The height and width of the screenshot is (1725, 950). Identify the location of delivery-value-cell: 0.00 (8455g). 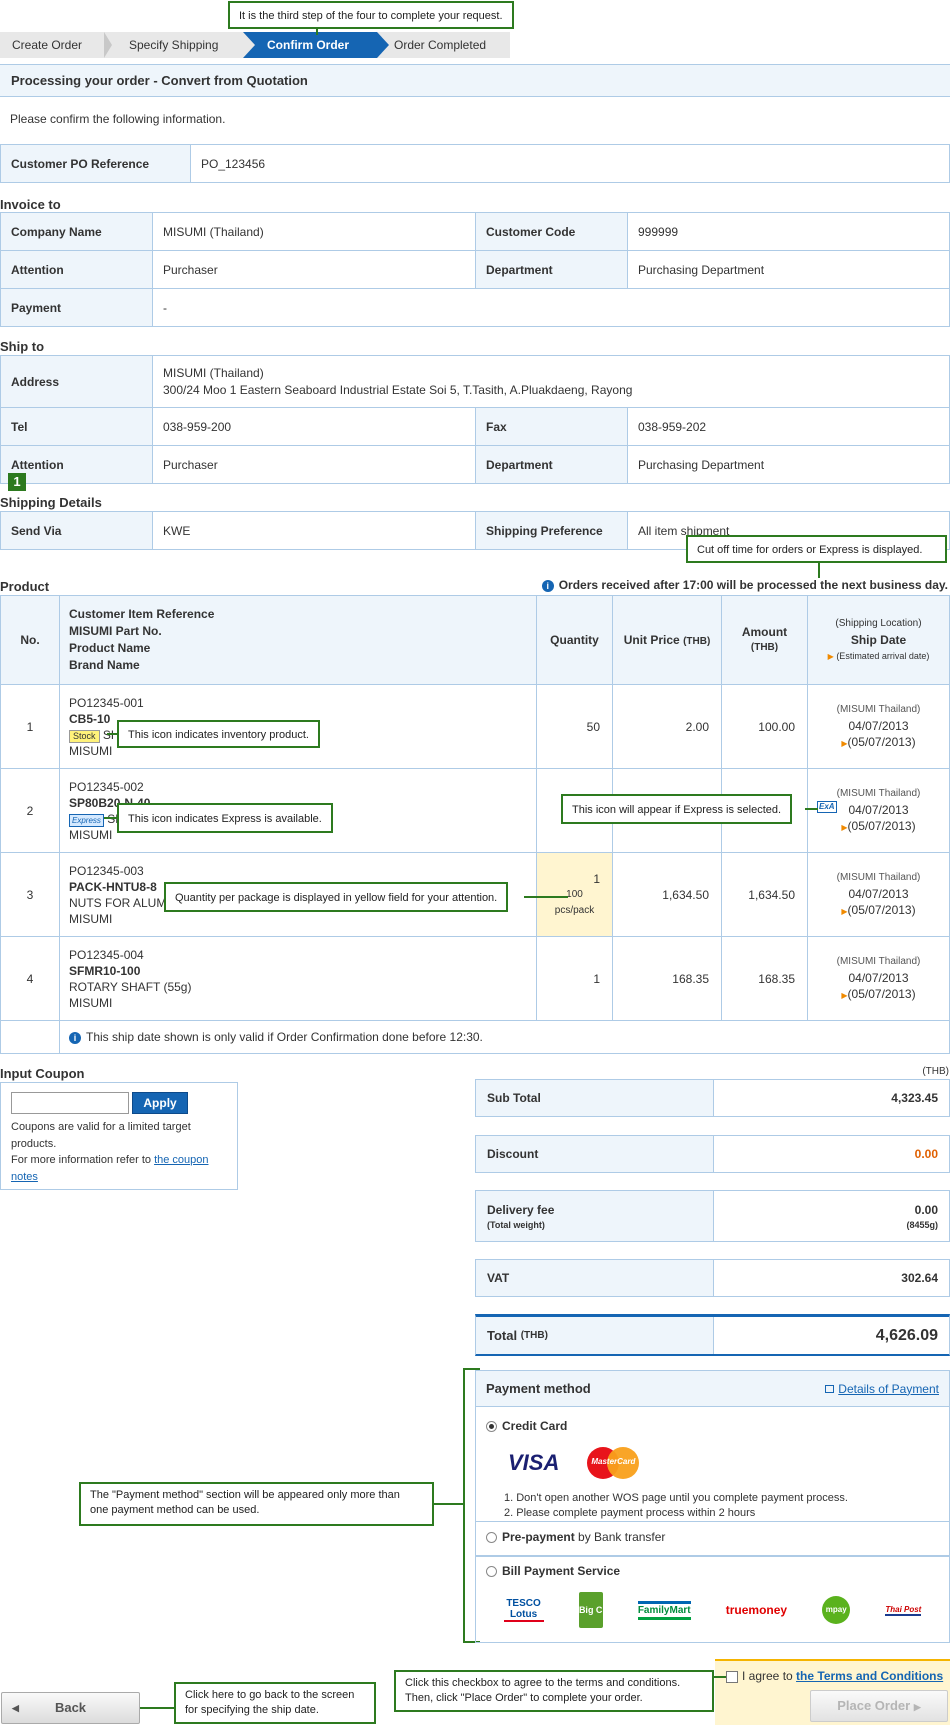
(831, 1216).